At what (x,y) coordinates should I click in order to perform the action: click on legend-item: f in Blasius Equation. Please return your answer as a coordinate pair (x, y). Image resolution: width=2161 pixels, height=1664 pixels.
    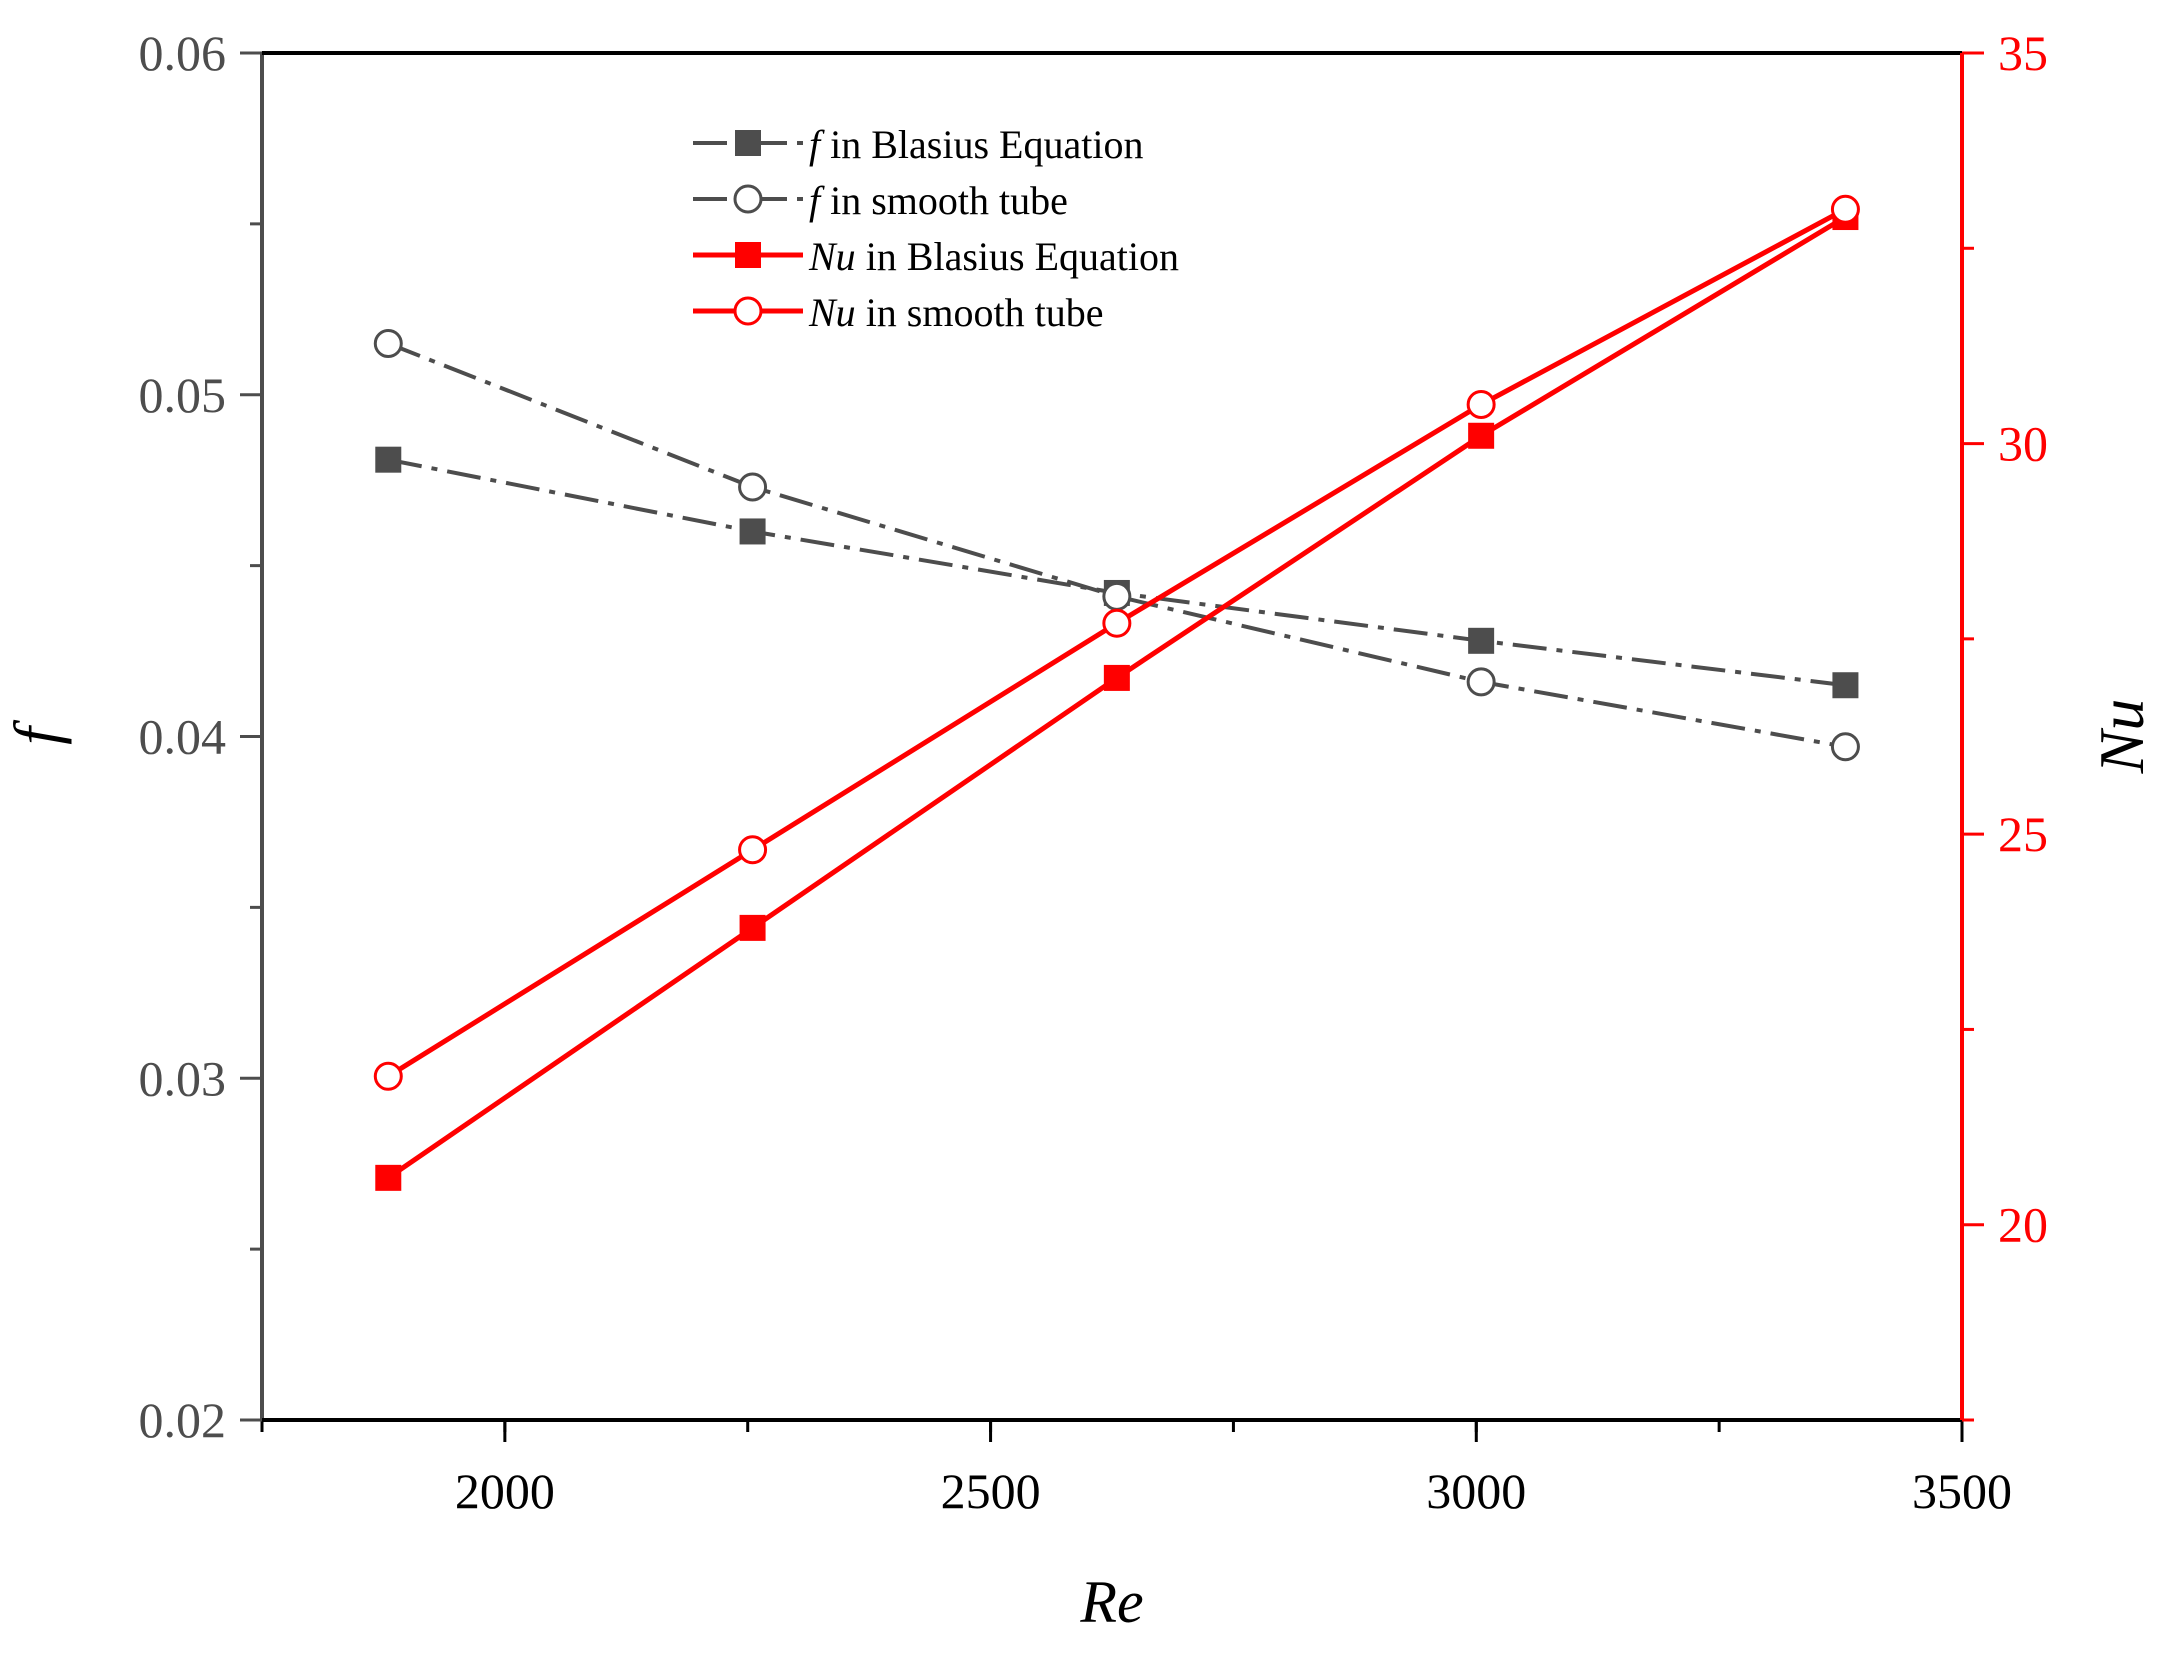
    Looking at the image, I should click on (918, 144).